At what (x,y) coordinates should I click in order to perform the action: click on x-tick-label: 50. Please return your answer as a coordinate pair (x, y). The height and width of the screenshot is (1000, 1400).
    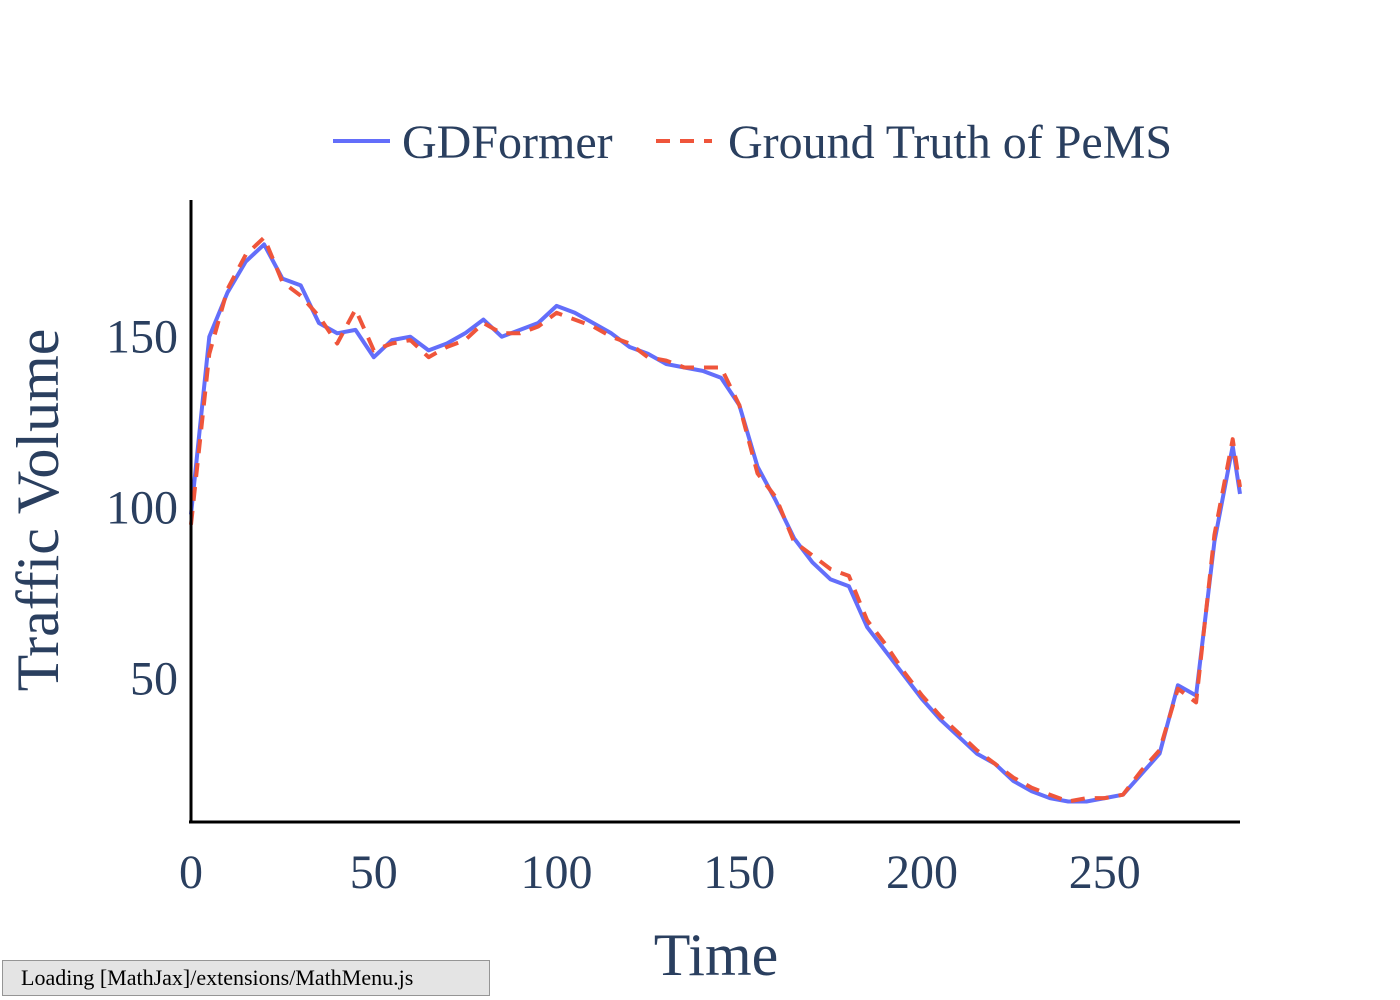
    Looking at the image, I should click on (374, 872).